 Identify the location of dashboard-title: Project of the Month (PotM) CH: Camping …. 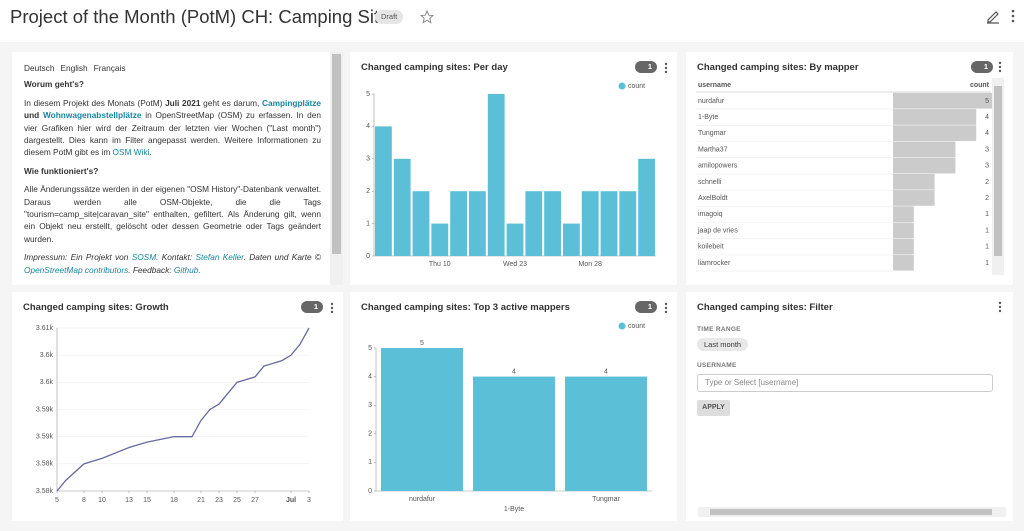
(204, 16).